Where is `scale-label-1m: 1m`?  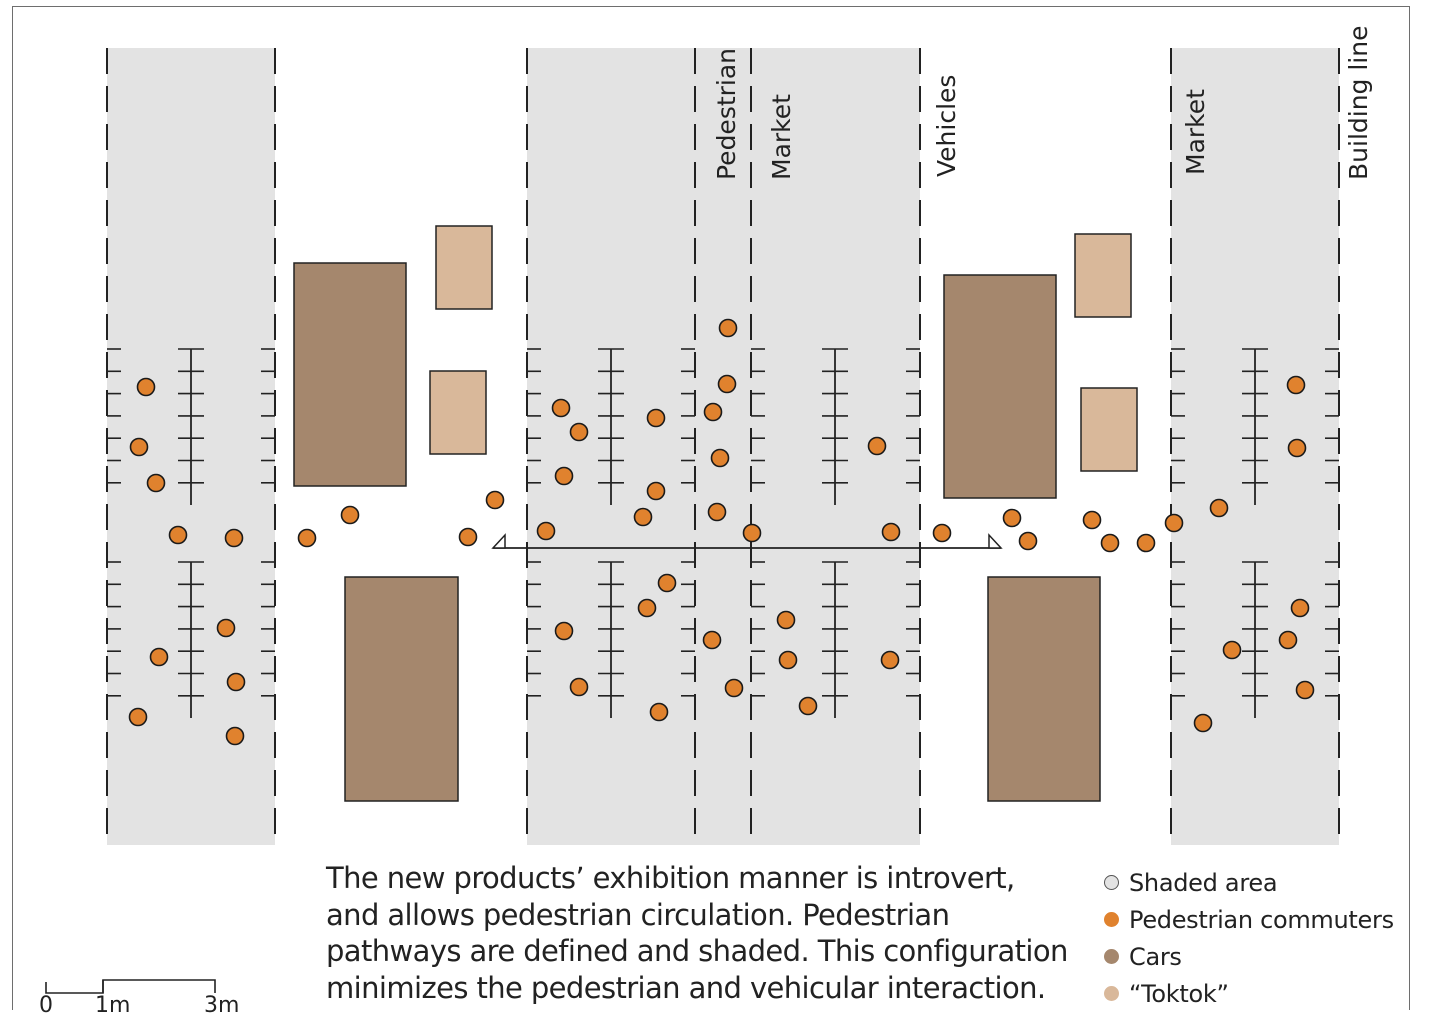
scale-label-1m: 1m is located at coordinates (112, 1003).